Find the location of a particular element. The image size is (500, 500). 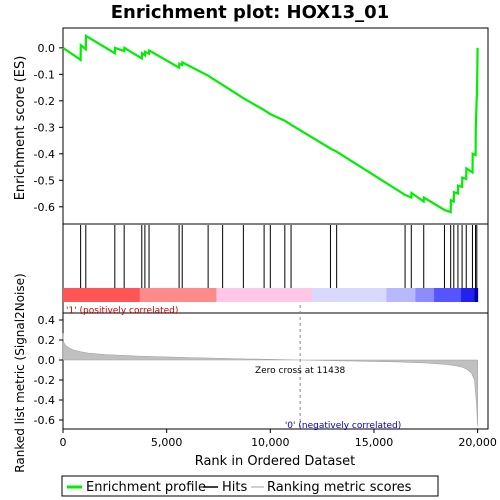

x-axis-ticks: 0 5,000 10,000 15,000 20,000 is located at coordinates (278, 439).